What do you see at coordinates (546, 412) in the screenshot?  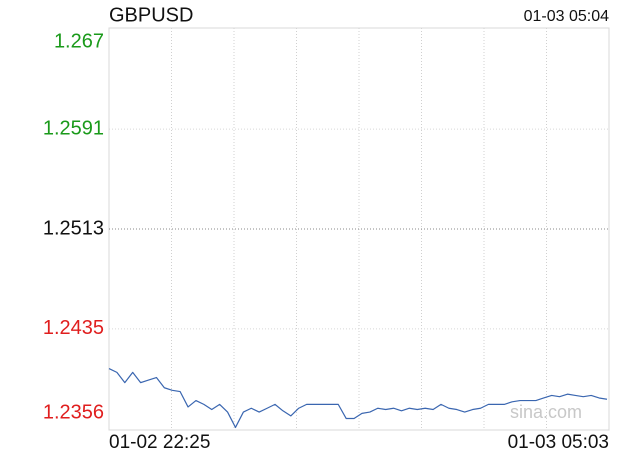 I see `watermark: sina.com` at bounding box center [546, 412].